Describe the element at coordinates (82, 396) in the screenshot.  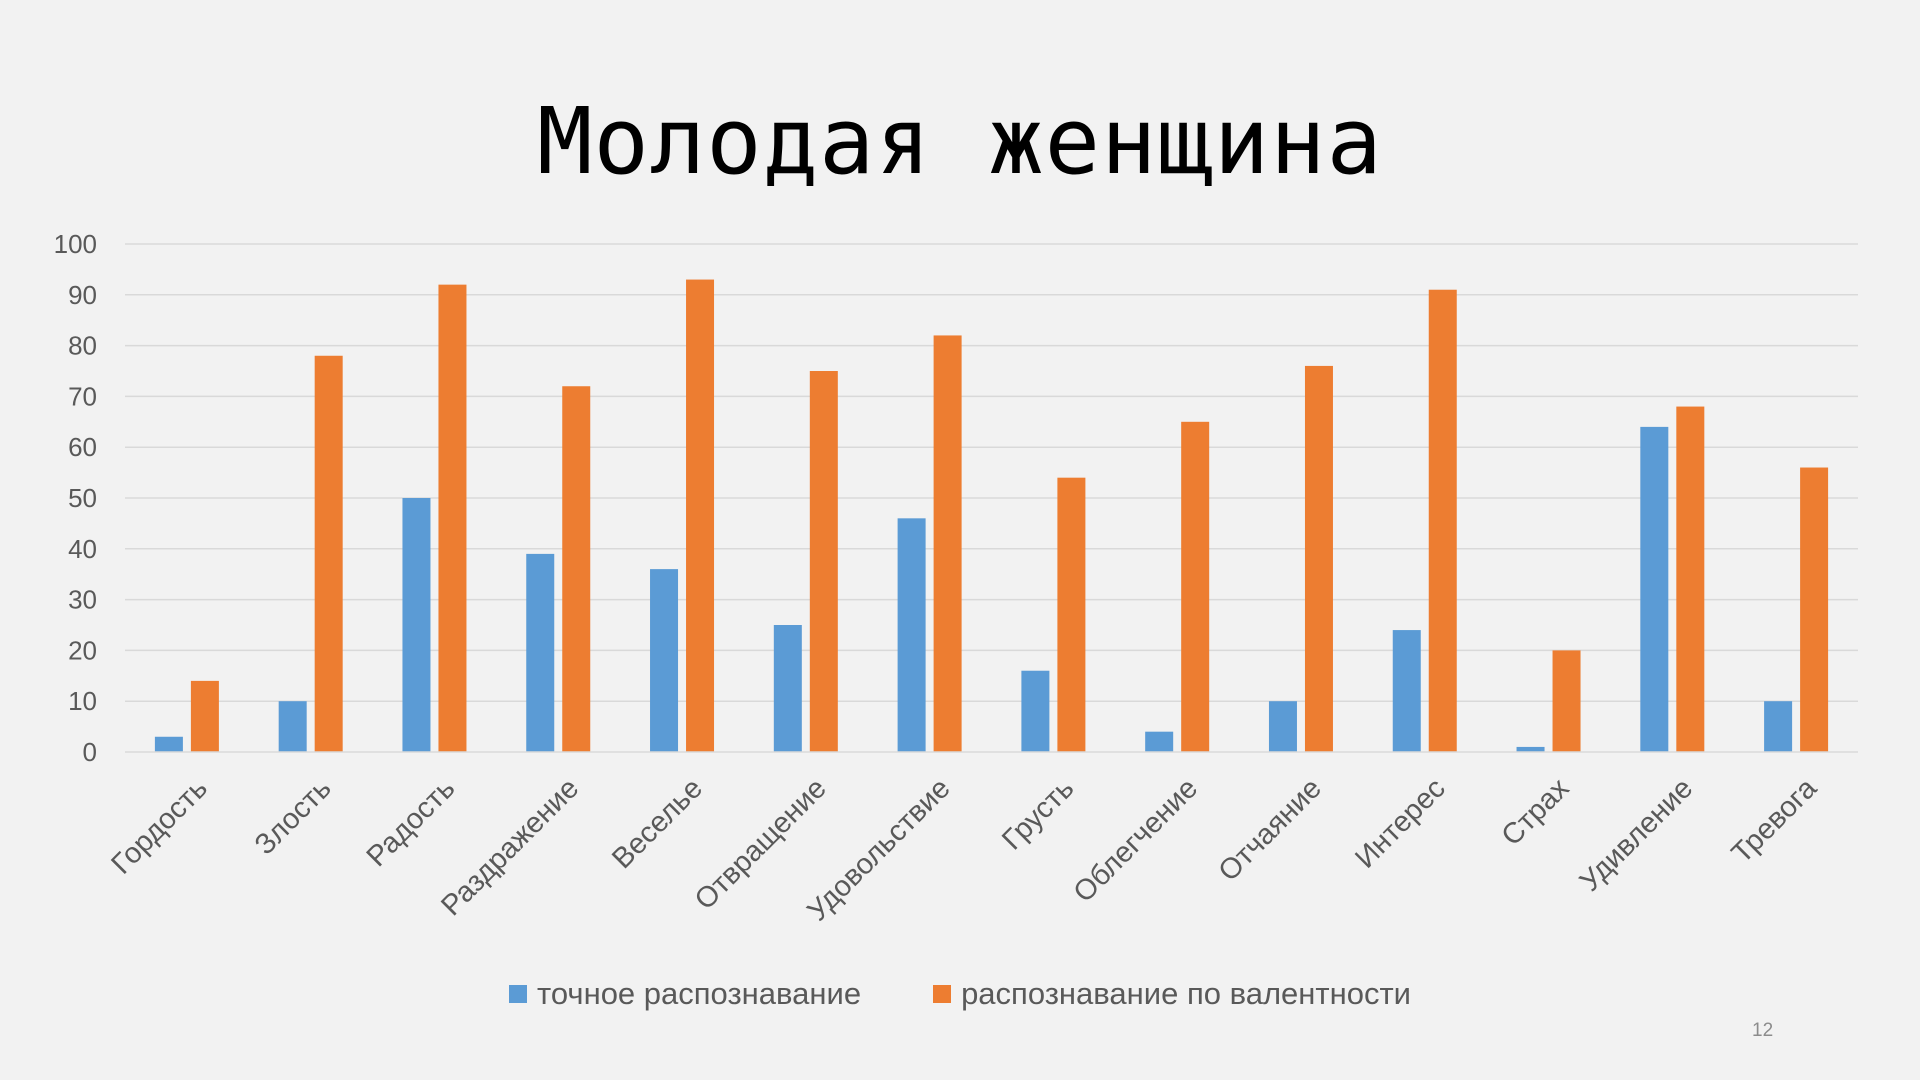
I see `y-tick-label: 70` at that location.